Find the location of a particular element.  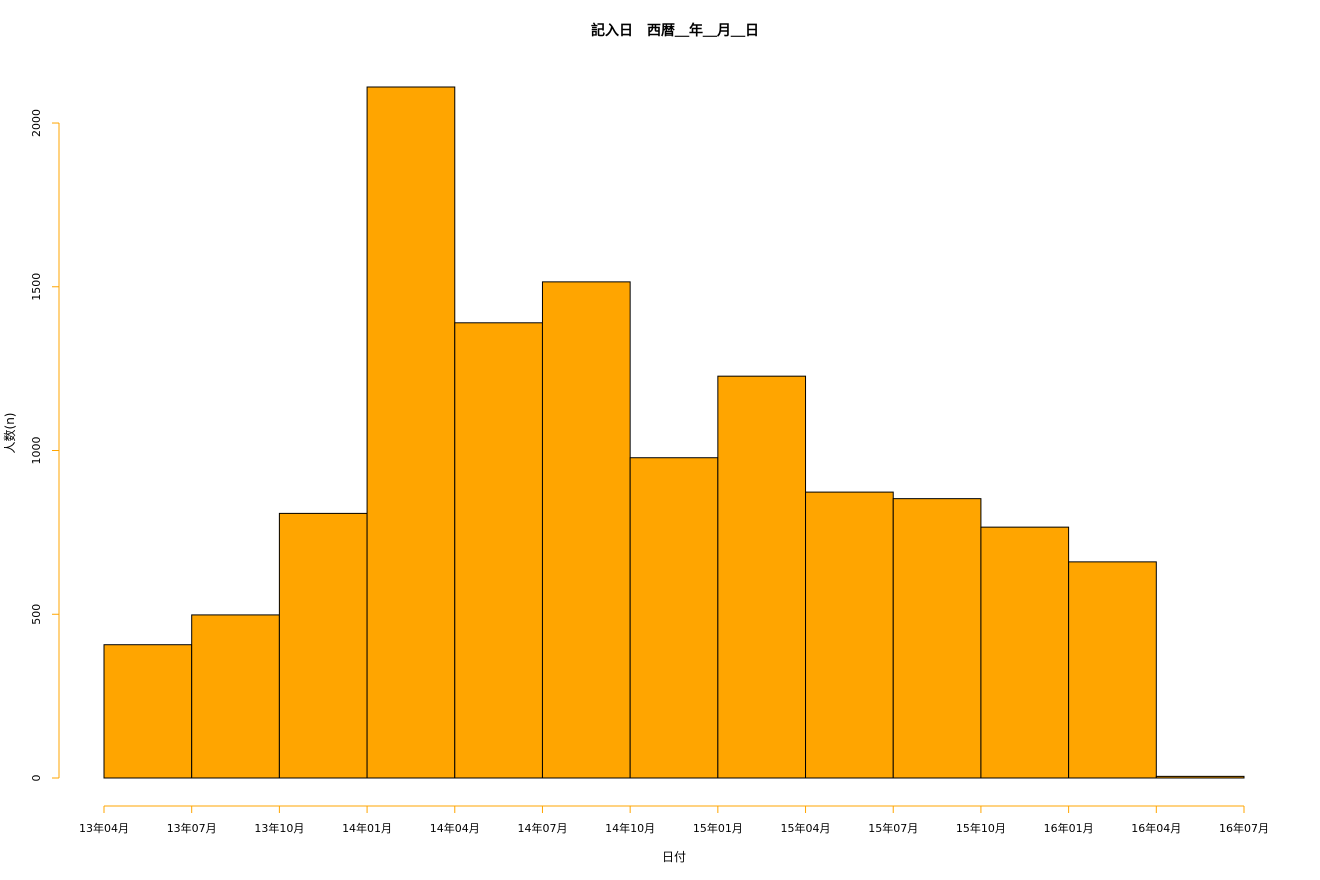

x-tick-label: 14年10月 is located at coordinates (630, 828).